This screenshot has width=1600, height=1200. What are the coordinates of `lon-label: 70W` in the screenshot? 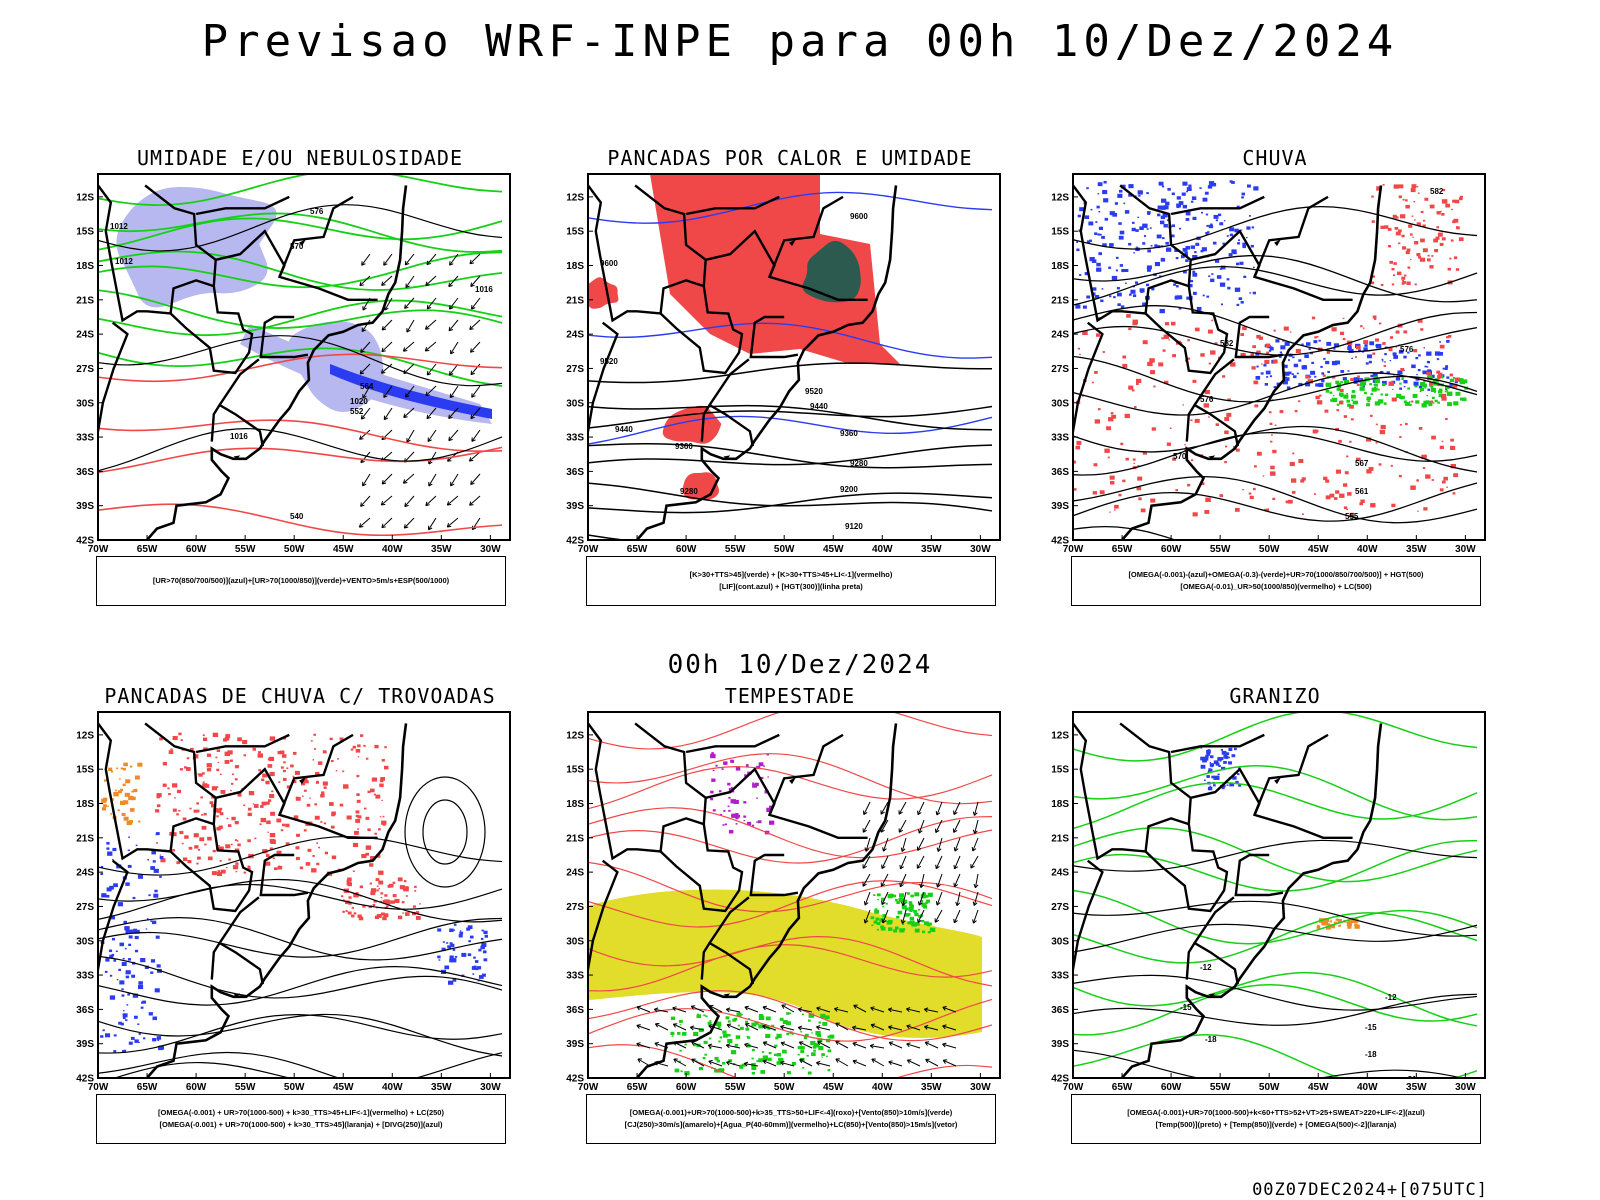 It's located at (98, 549).